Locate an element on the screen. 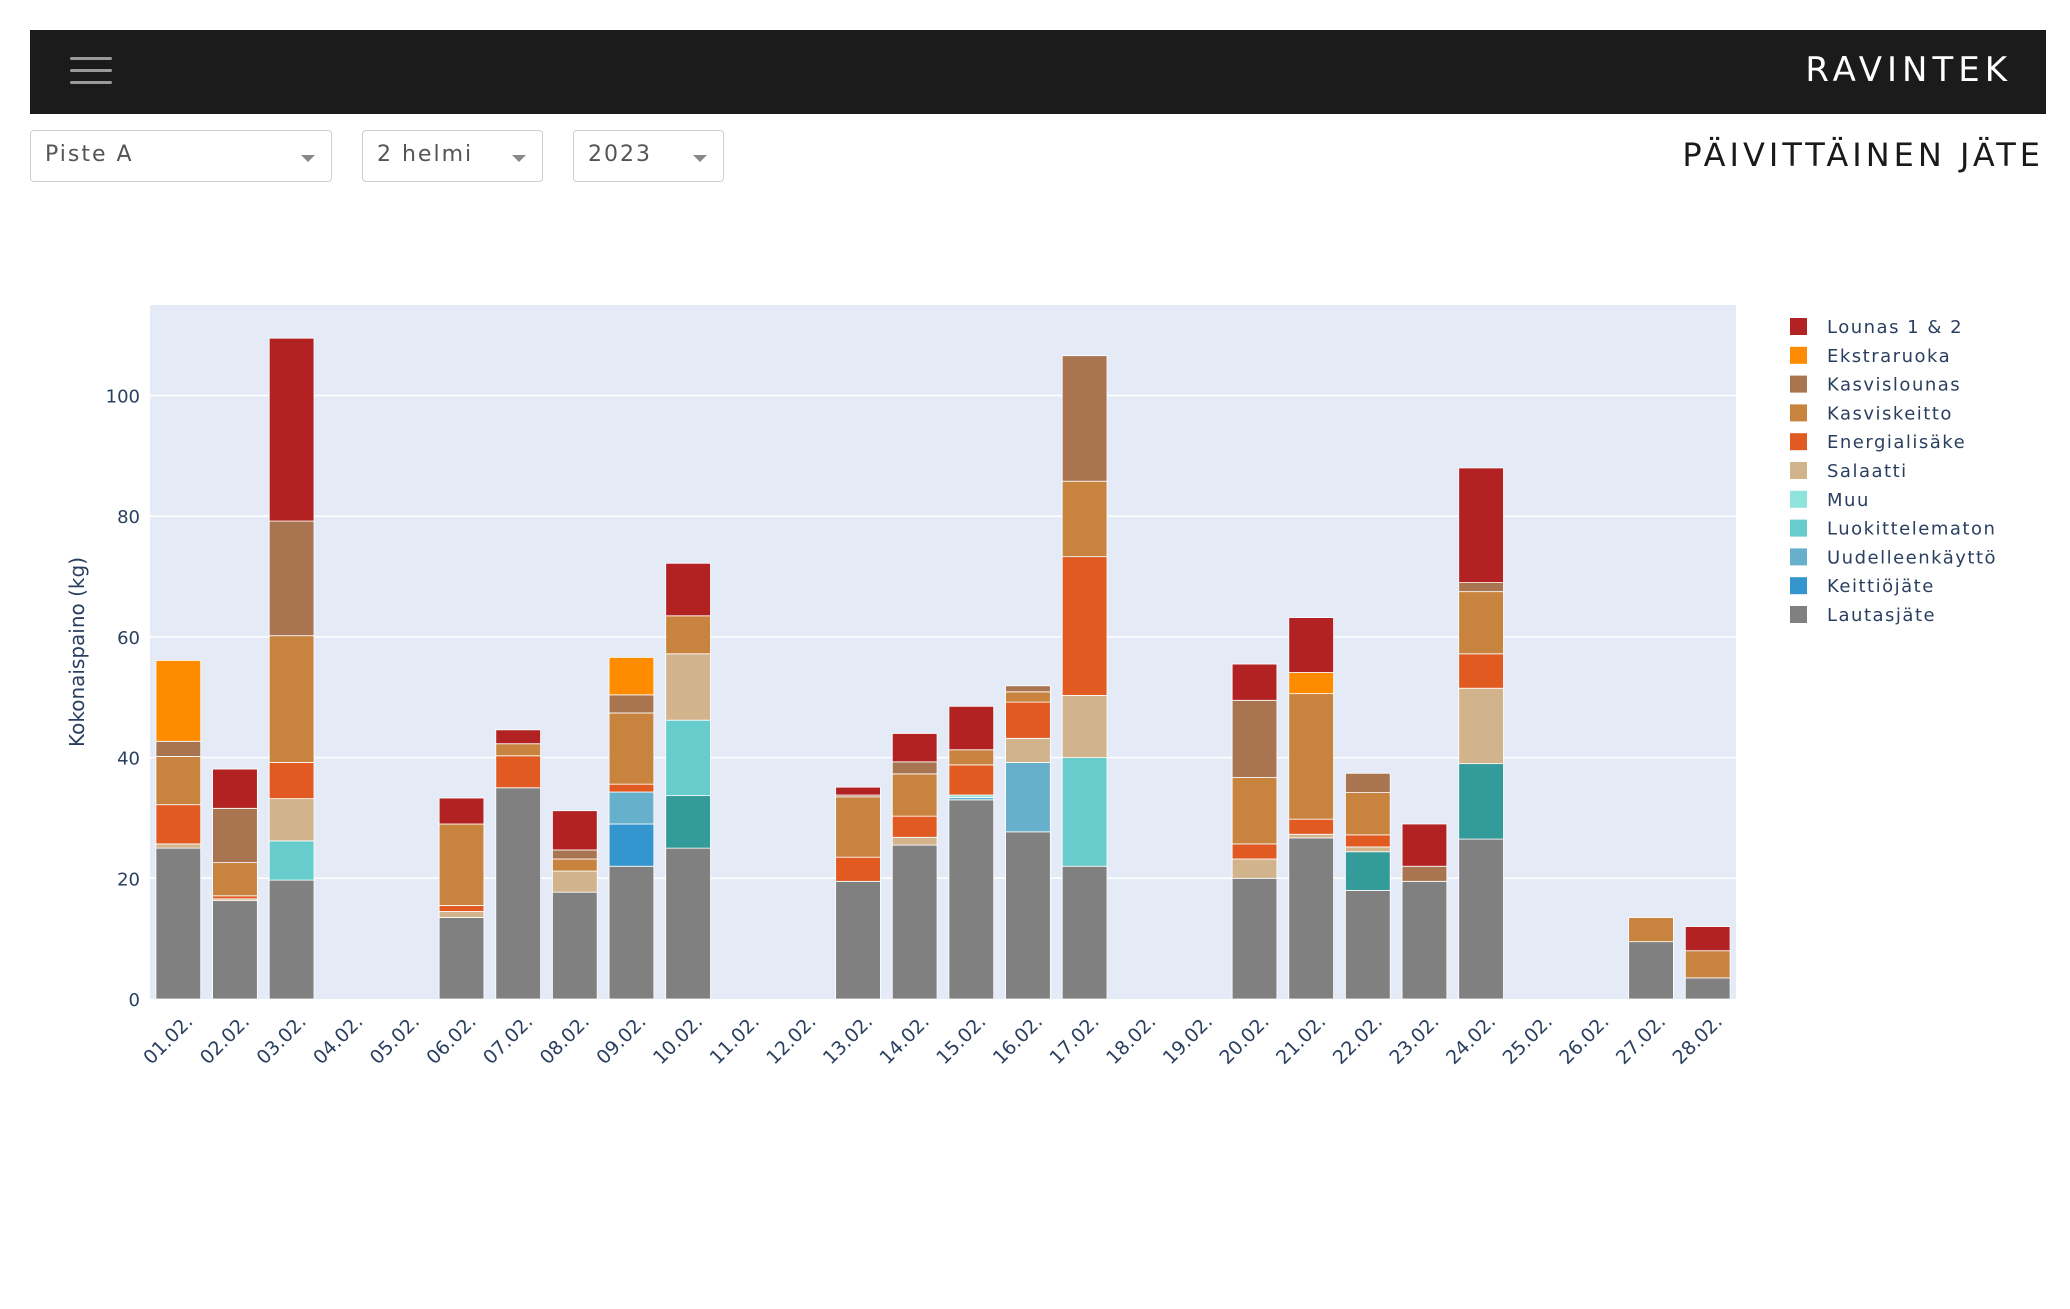 This screenshot has width=2070, height=1309. legend-item: Salaatti is located at coordinates (1849, 471).